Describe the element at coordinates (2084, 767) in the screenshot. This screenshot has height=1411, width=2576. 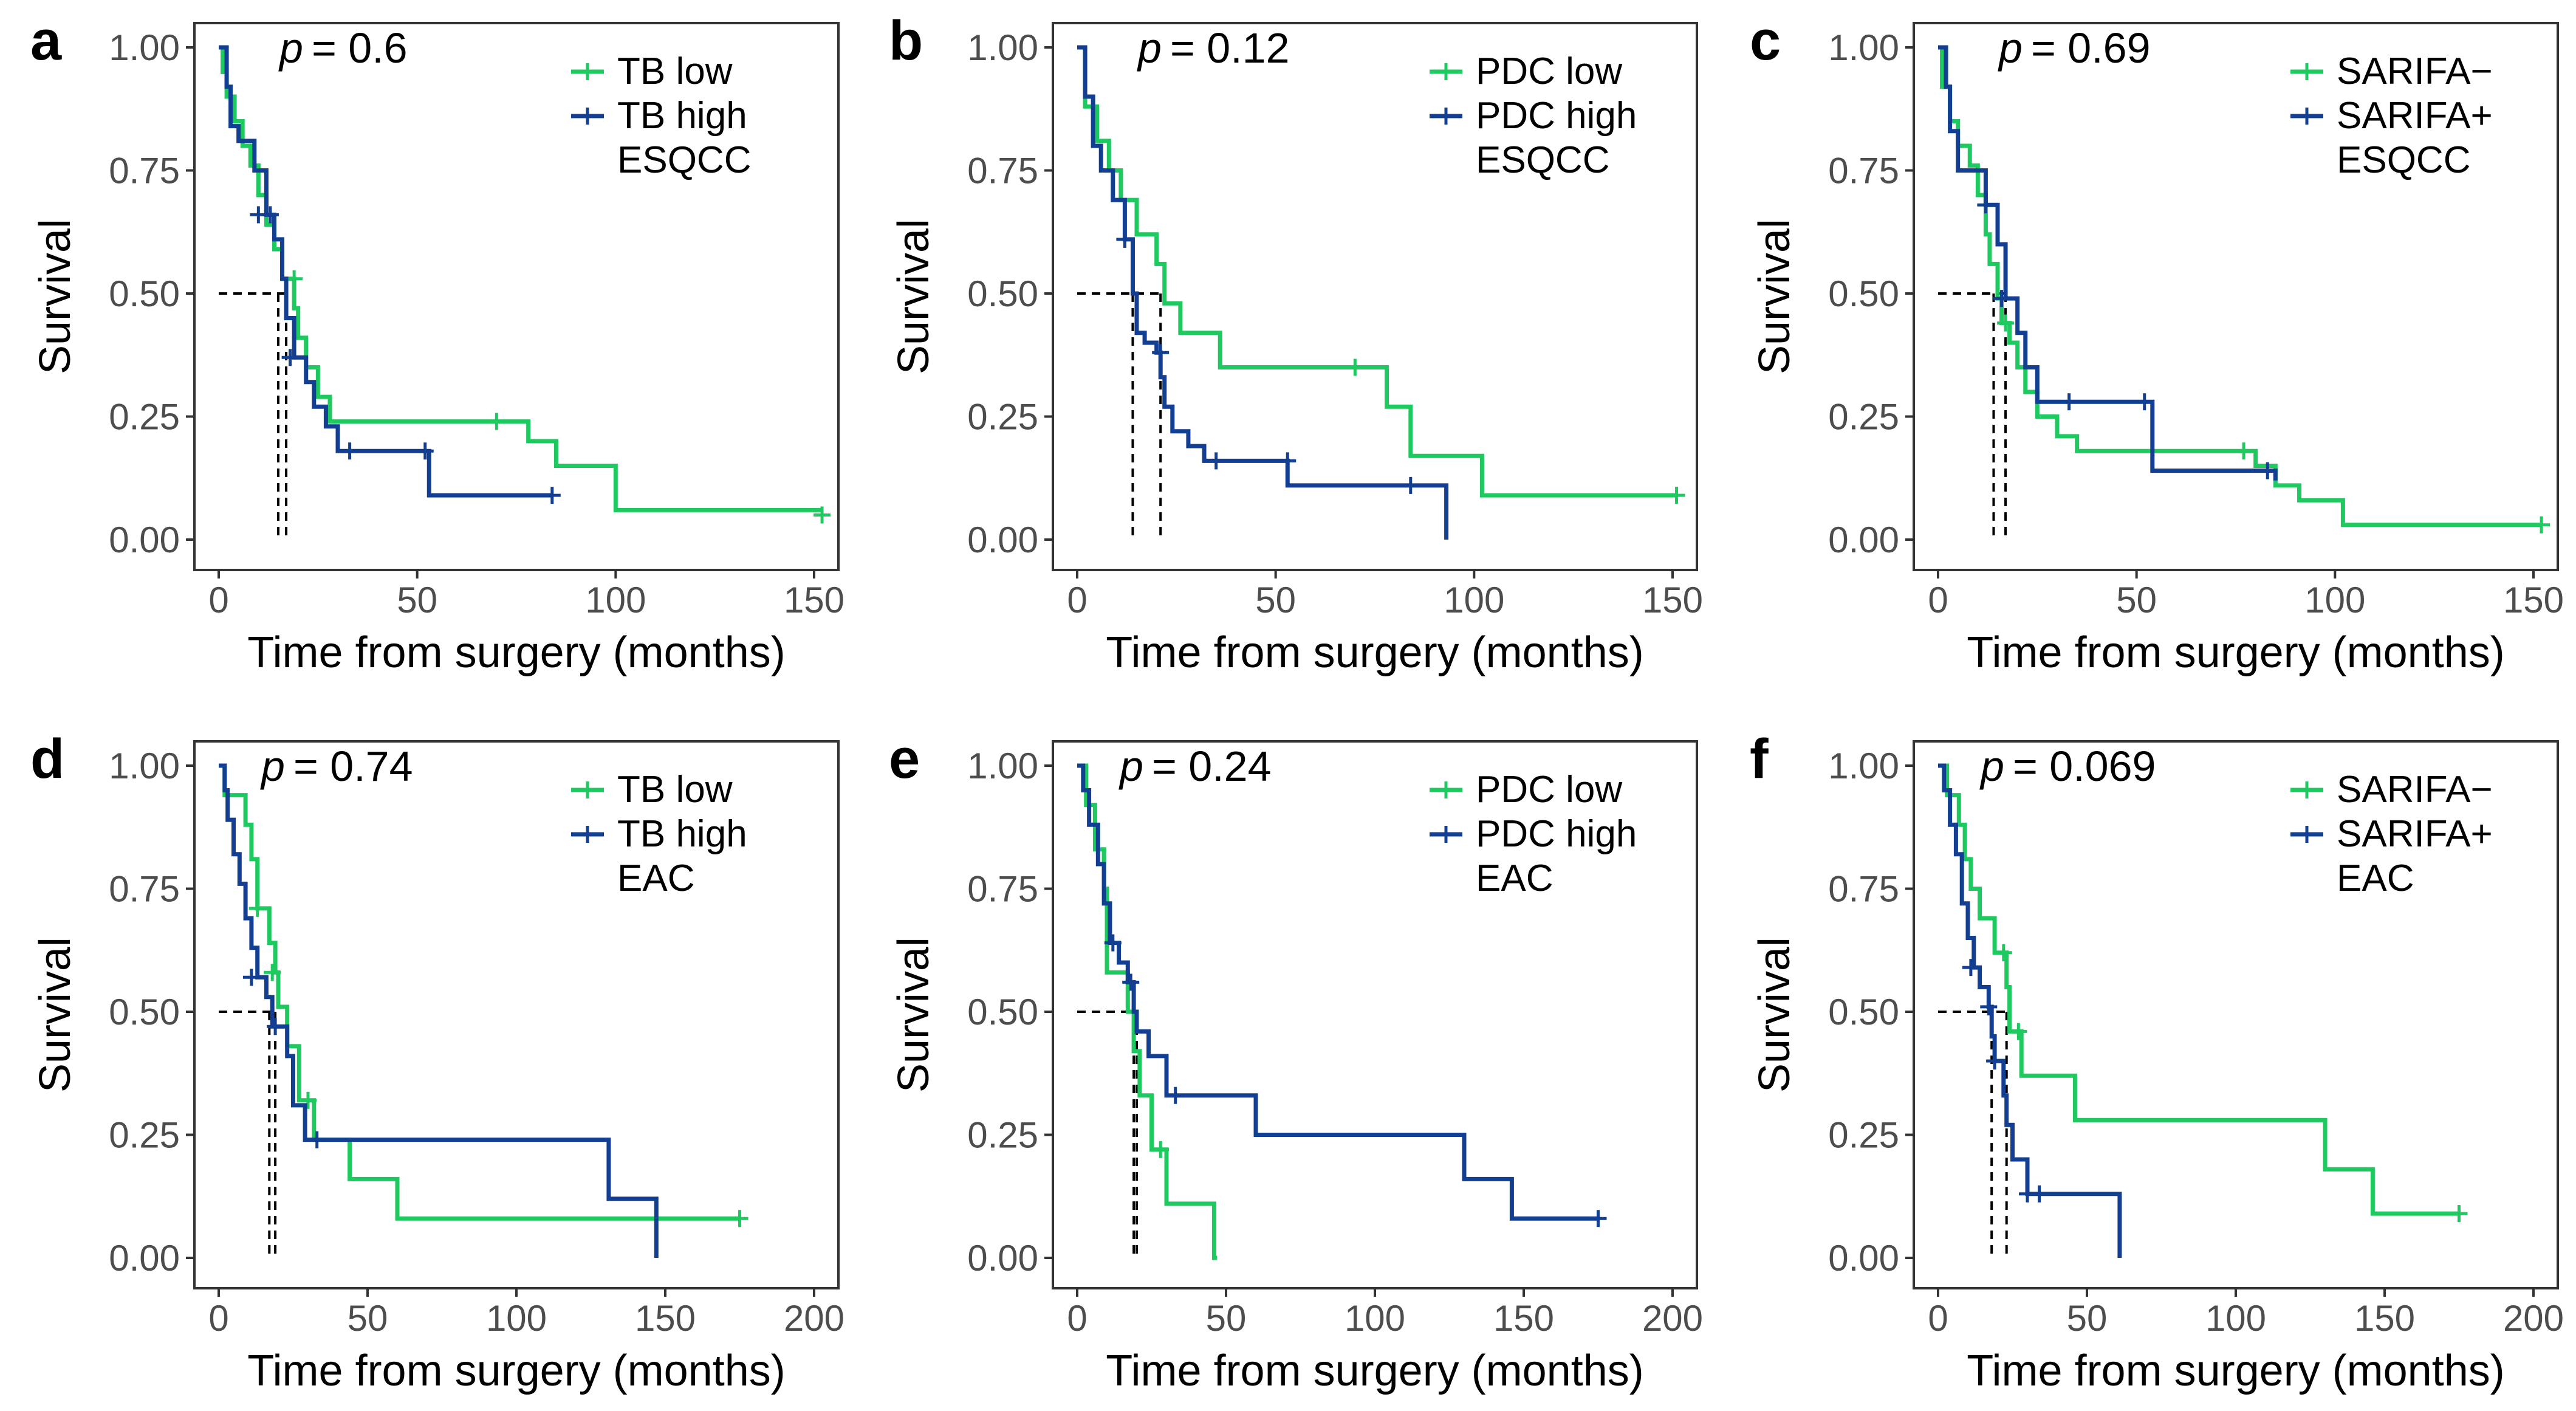
I see `p-value: = 0.069` at that location.